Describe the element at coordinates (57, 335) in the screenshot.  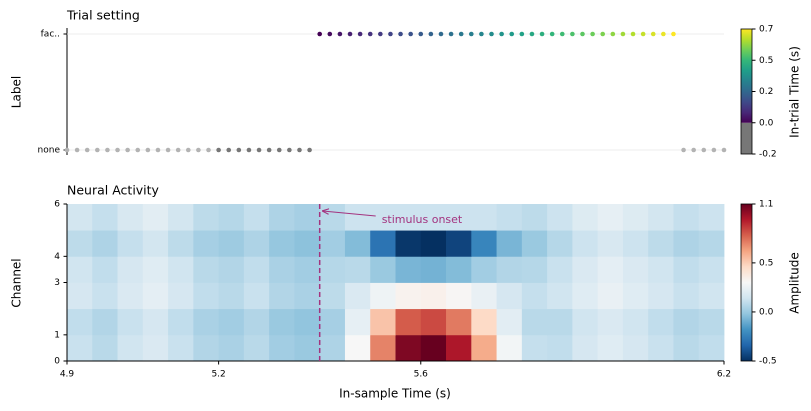
I see `y-tick-label: 1` at that location.